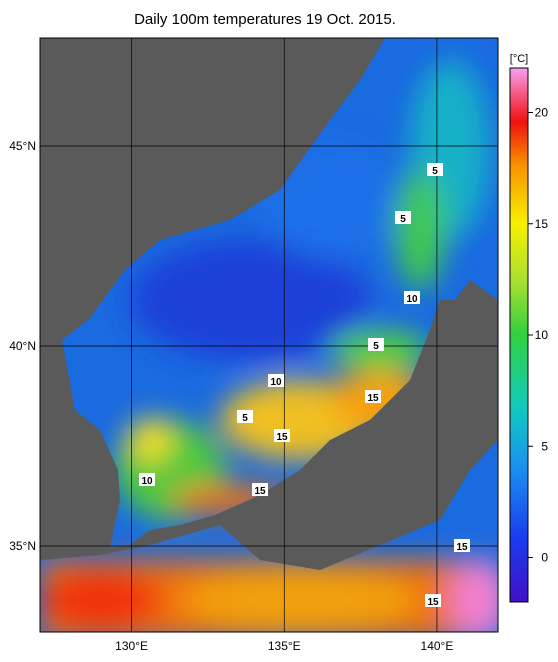  I want to click on y-tick-label: 45°N, so click(22, 146).